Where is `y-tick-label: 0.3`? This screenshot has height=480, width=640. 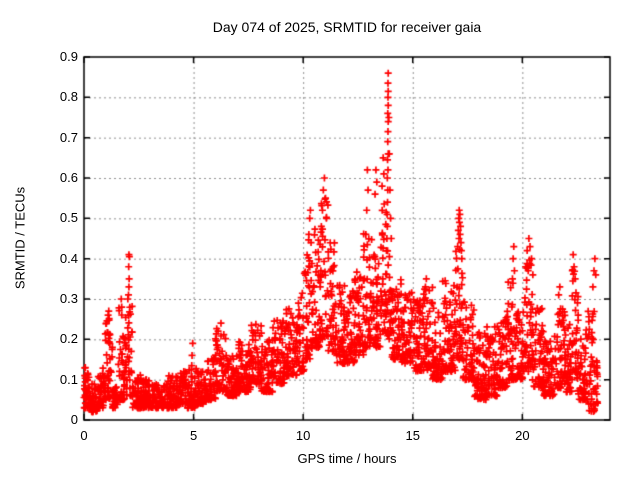
y-tick-label: 0.3 is located at coordinates (68, 298).